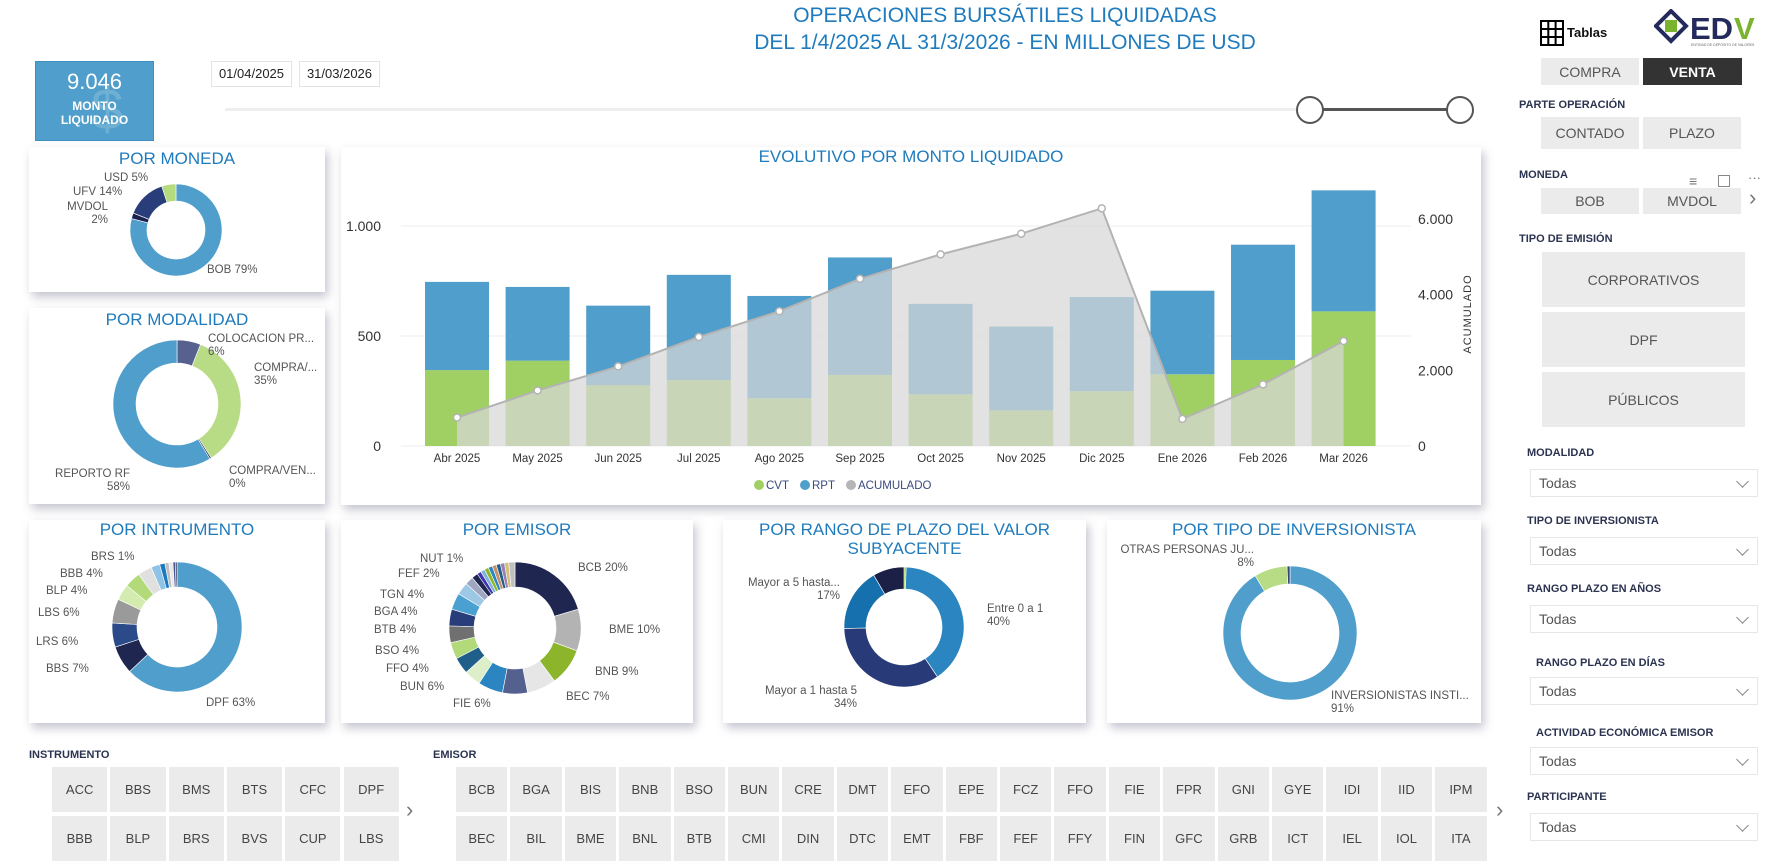 Image resolution: width=1785 pixels, height=861 pixels. Describe the element at coordinates (862, 838) in the screenshot. I see `slicer-tile-dtc: DTC` at that location.